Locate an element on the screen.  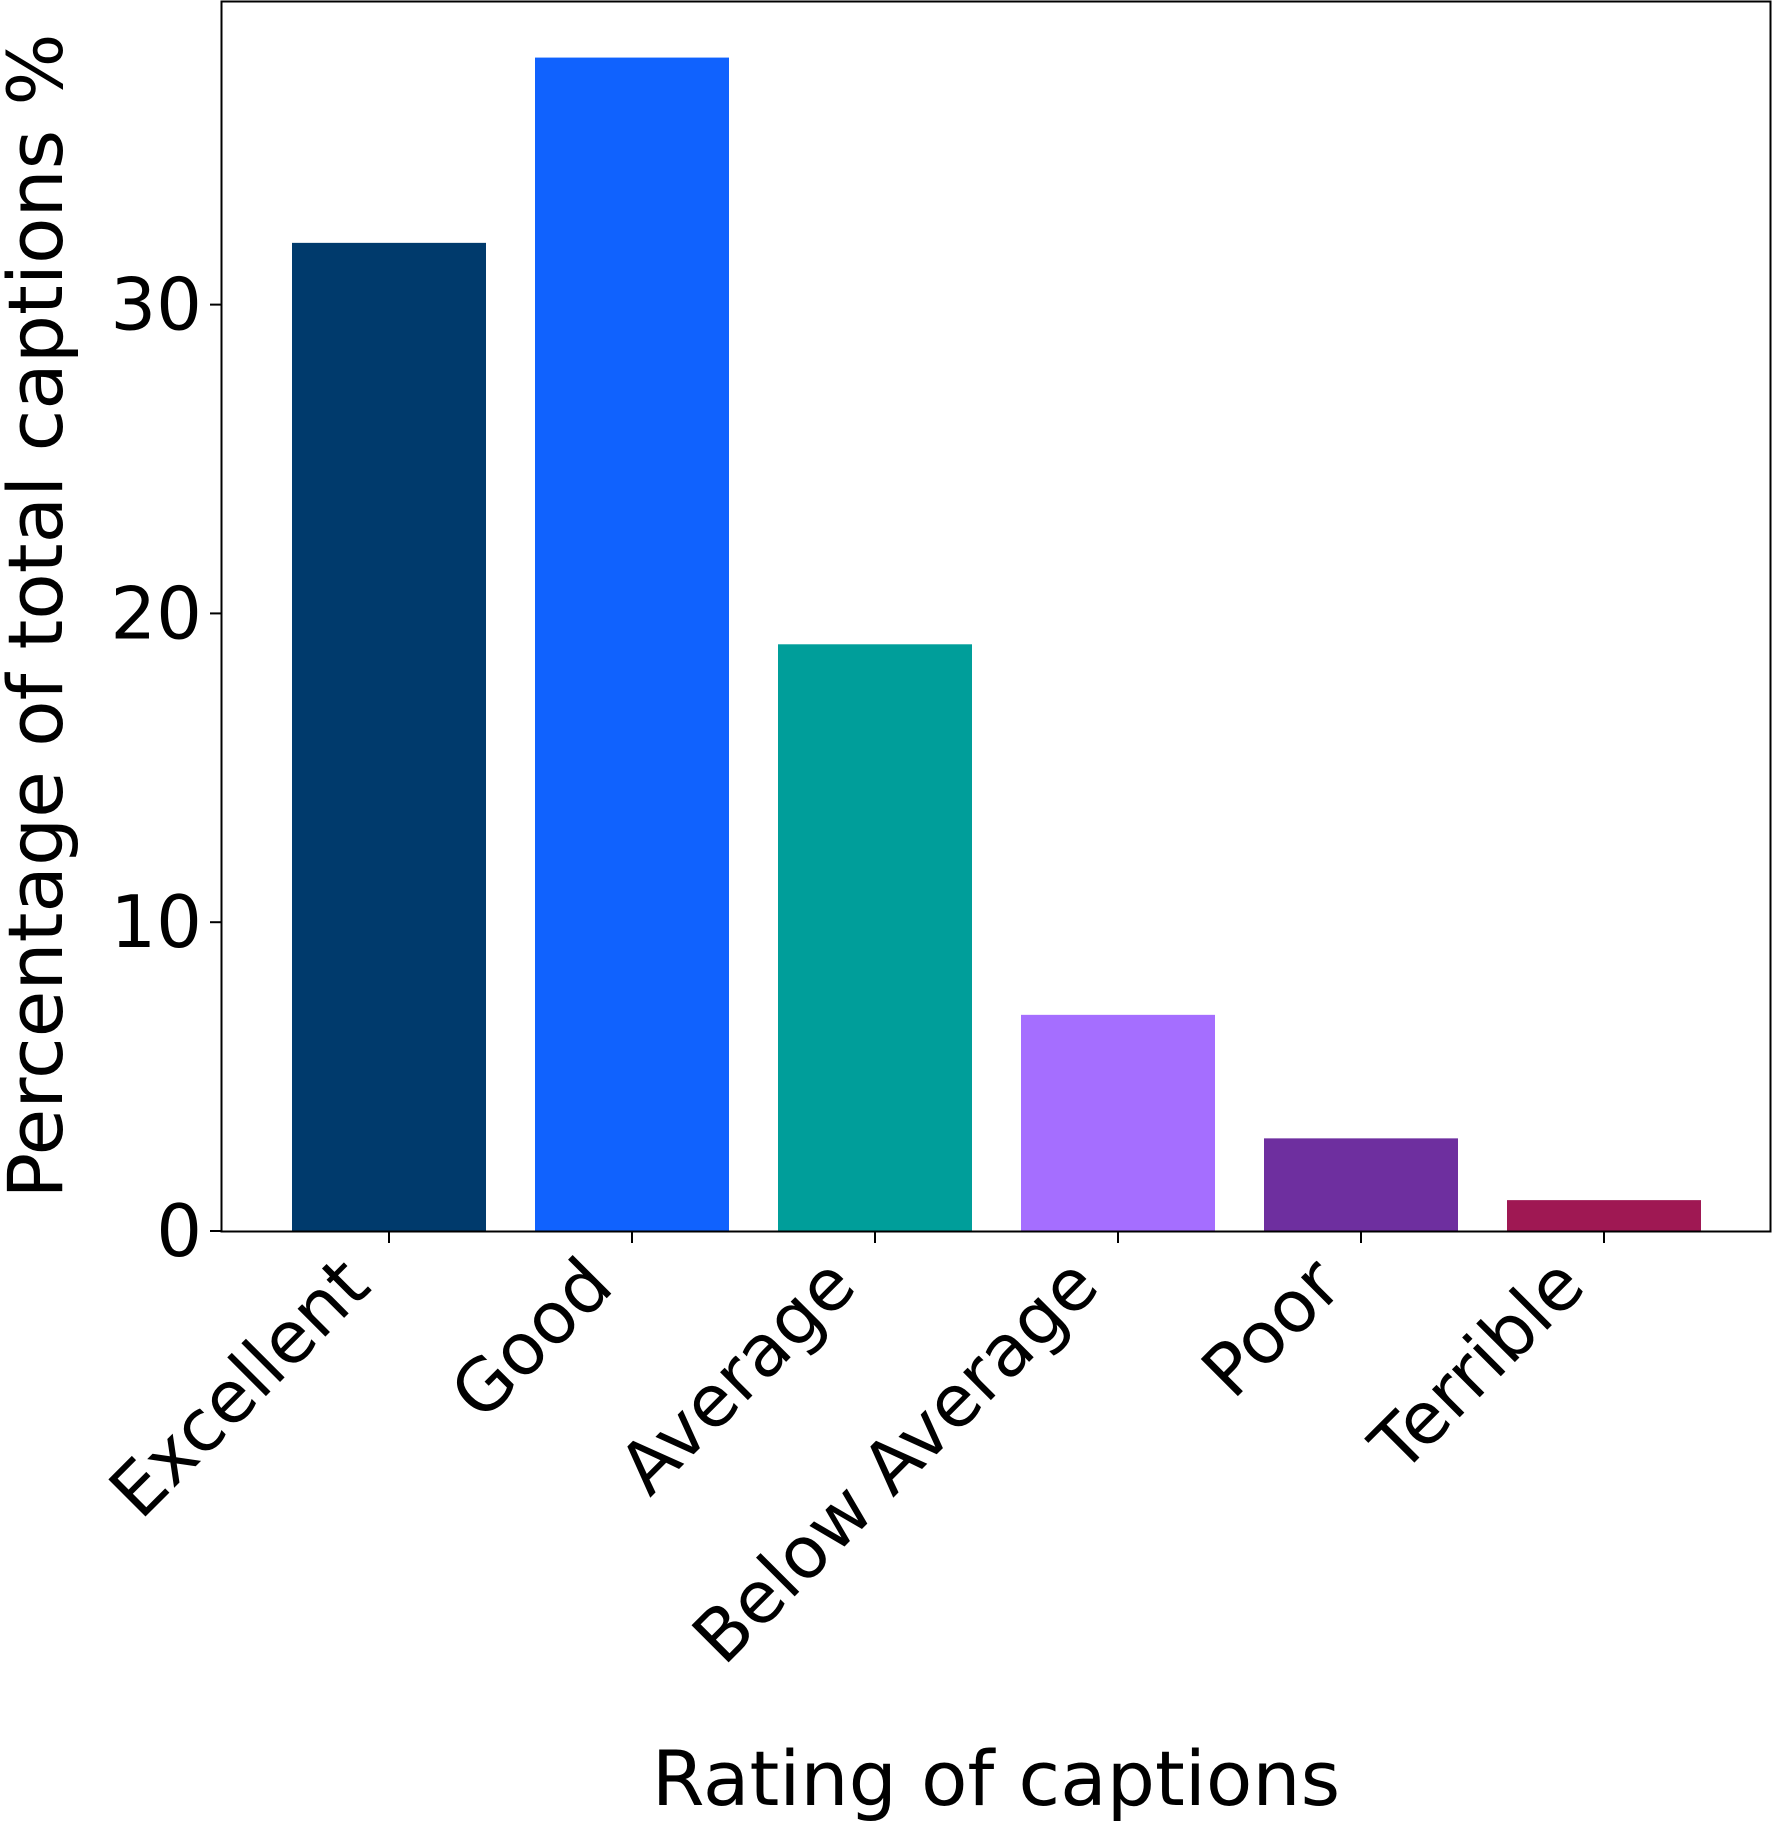
y-tick-label-20: 20 is located at coordinates (156, 613).